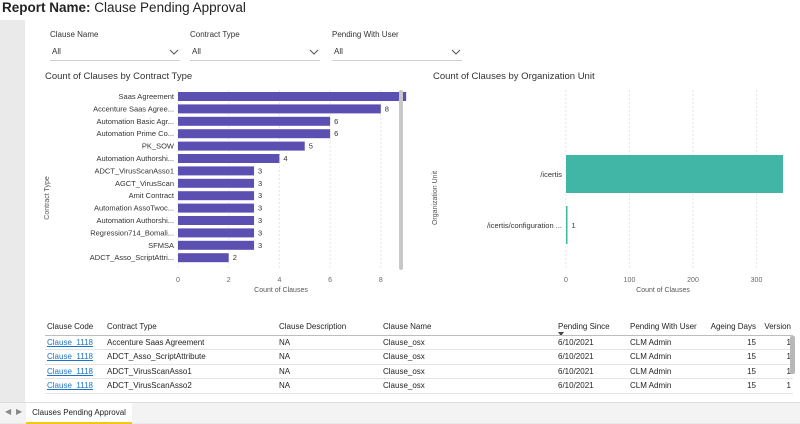  What do you see at coordinates (158, 146) in the screenshot?
I see `category-label: PK_SOW` at bounding box center [158, 146].